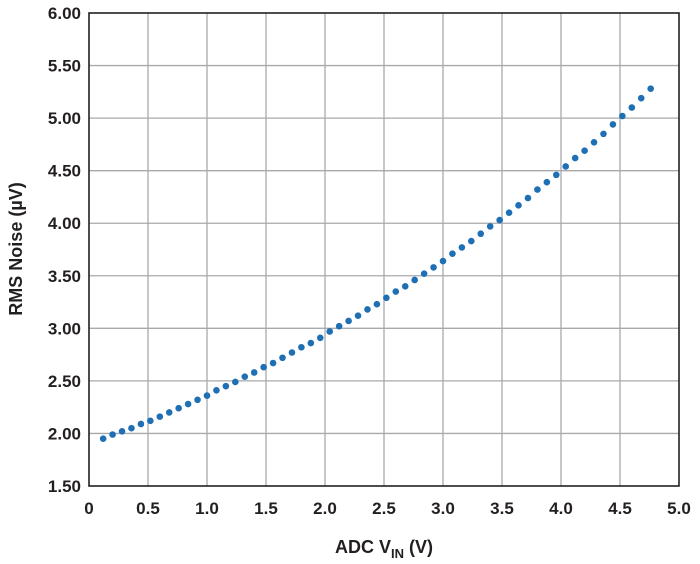 The width and height of the screenshot is (700, 564). Describe the element at coordinates (64, 328) in the screenshot. I see `y-tick-label: 3.00` at that location.